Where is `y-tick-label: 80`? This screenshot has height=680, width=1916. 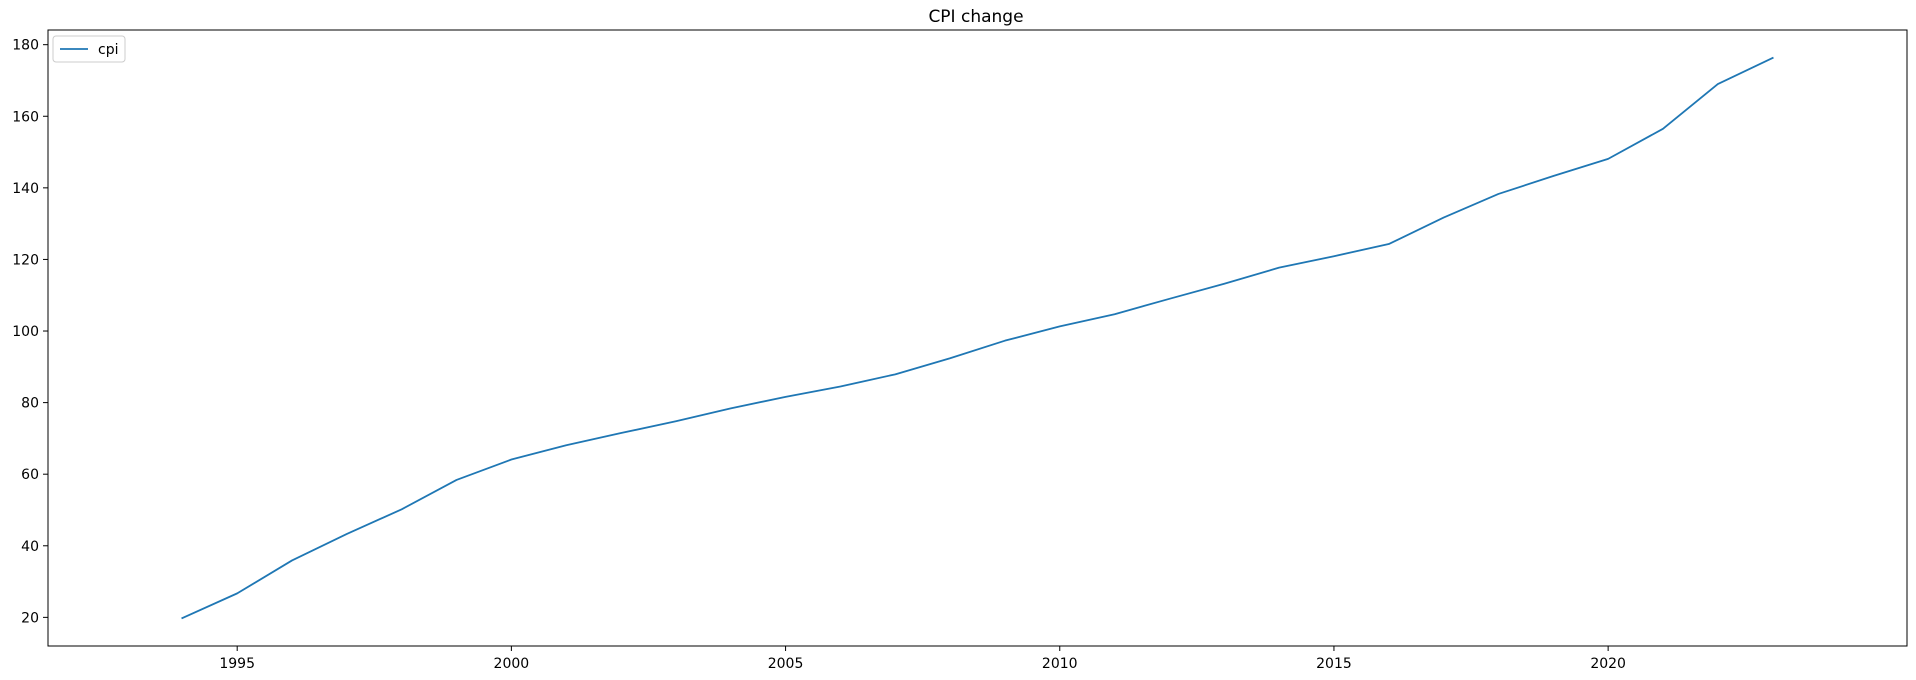 y-tick-label: 80 is located at coordinates (30, 404).